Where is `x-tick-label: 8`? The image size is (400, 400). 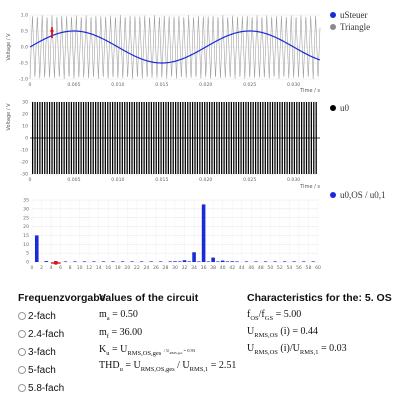
x-tick-label: 8 is located at coordinates (70, 268).